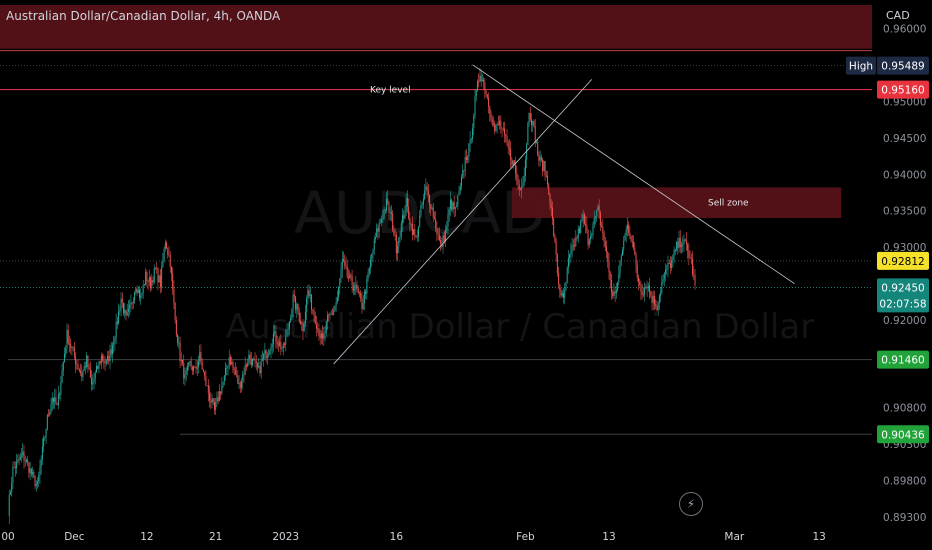  I want to click on price-tick-label: 0.96000, so click(904, 29).